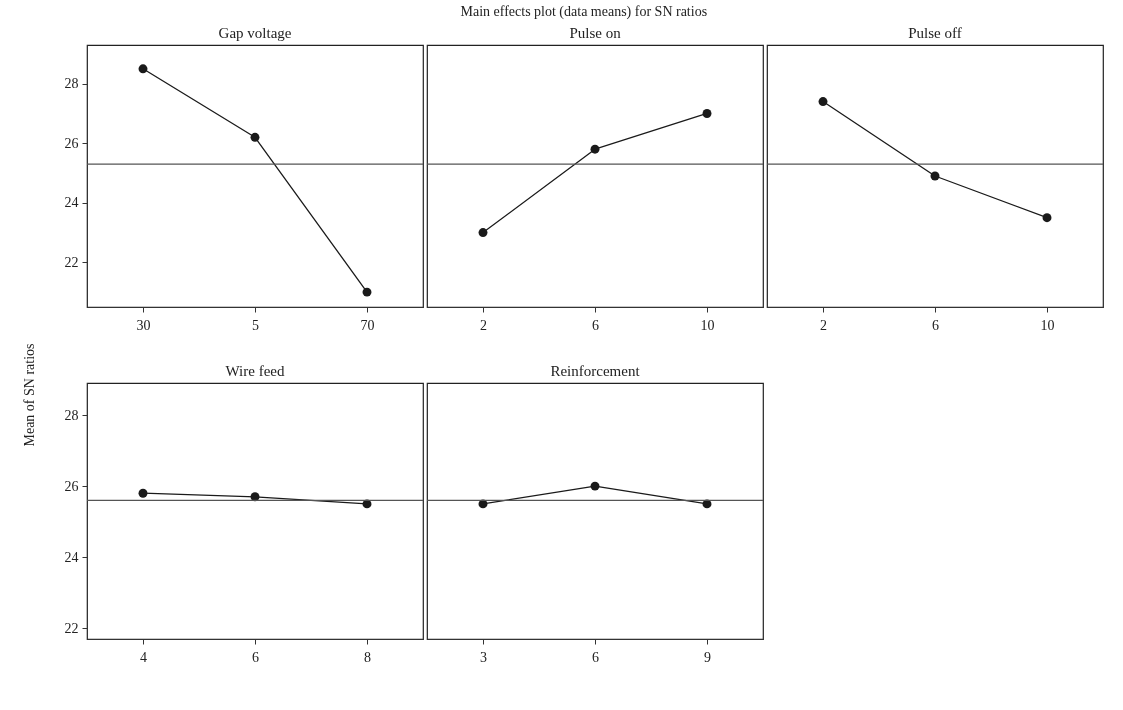 This screenshot has height=710, width=1123. I want to click on x-tick-label: 70, so click(367, 325).